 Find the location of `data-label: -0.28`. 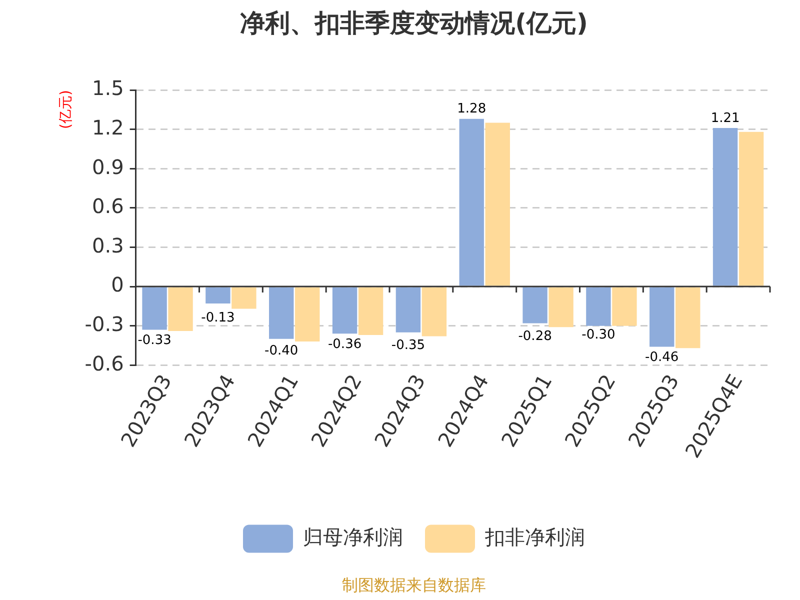

data-label: -0.28 is located at coordinates (535, 336).